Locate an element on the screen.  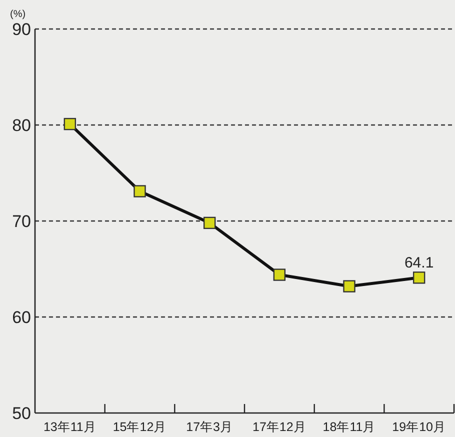
x-tick-label: 18年11月 is located at coordinates (349, 427).